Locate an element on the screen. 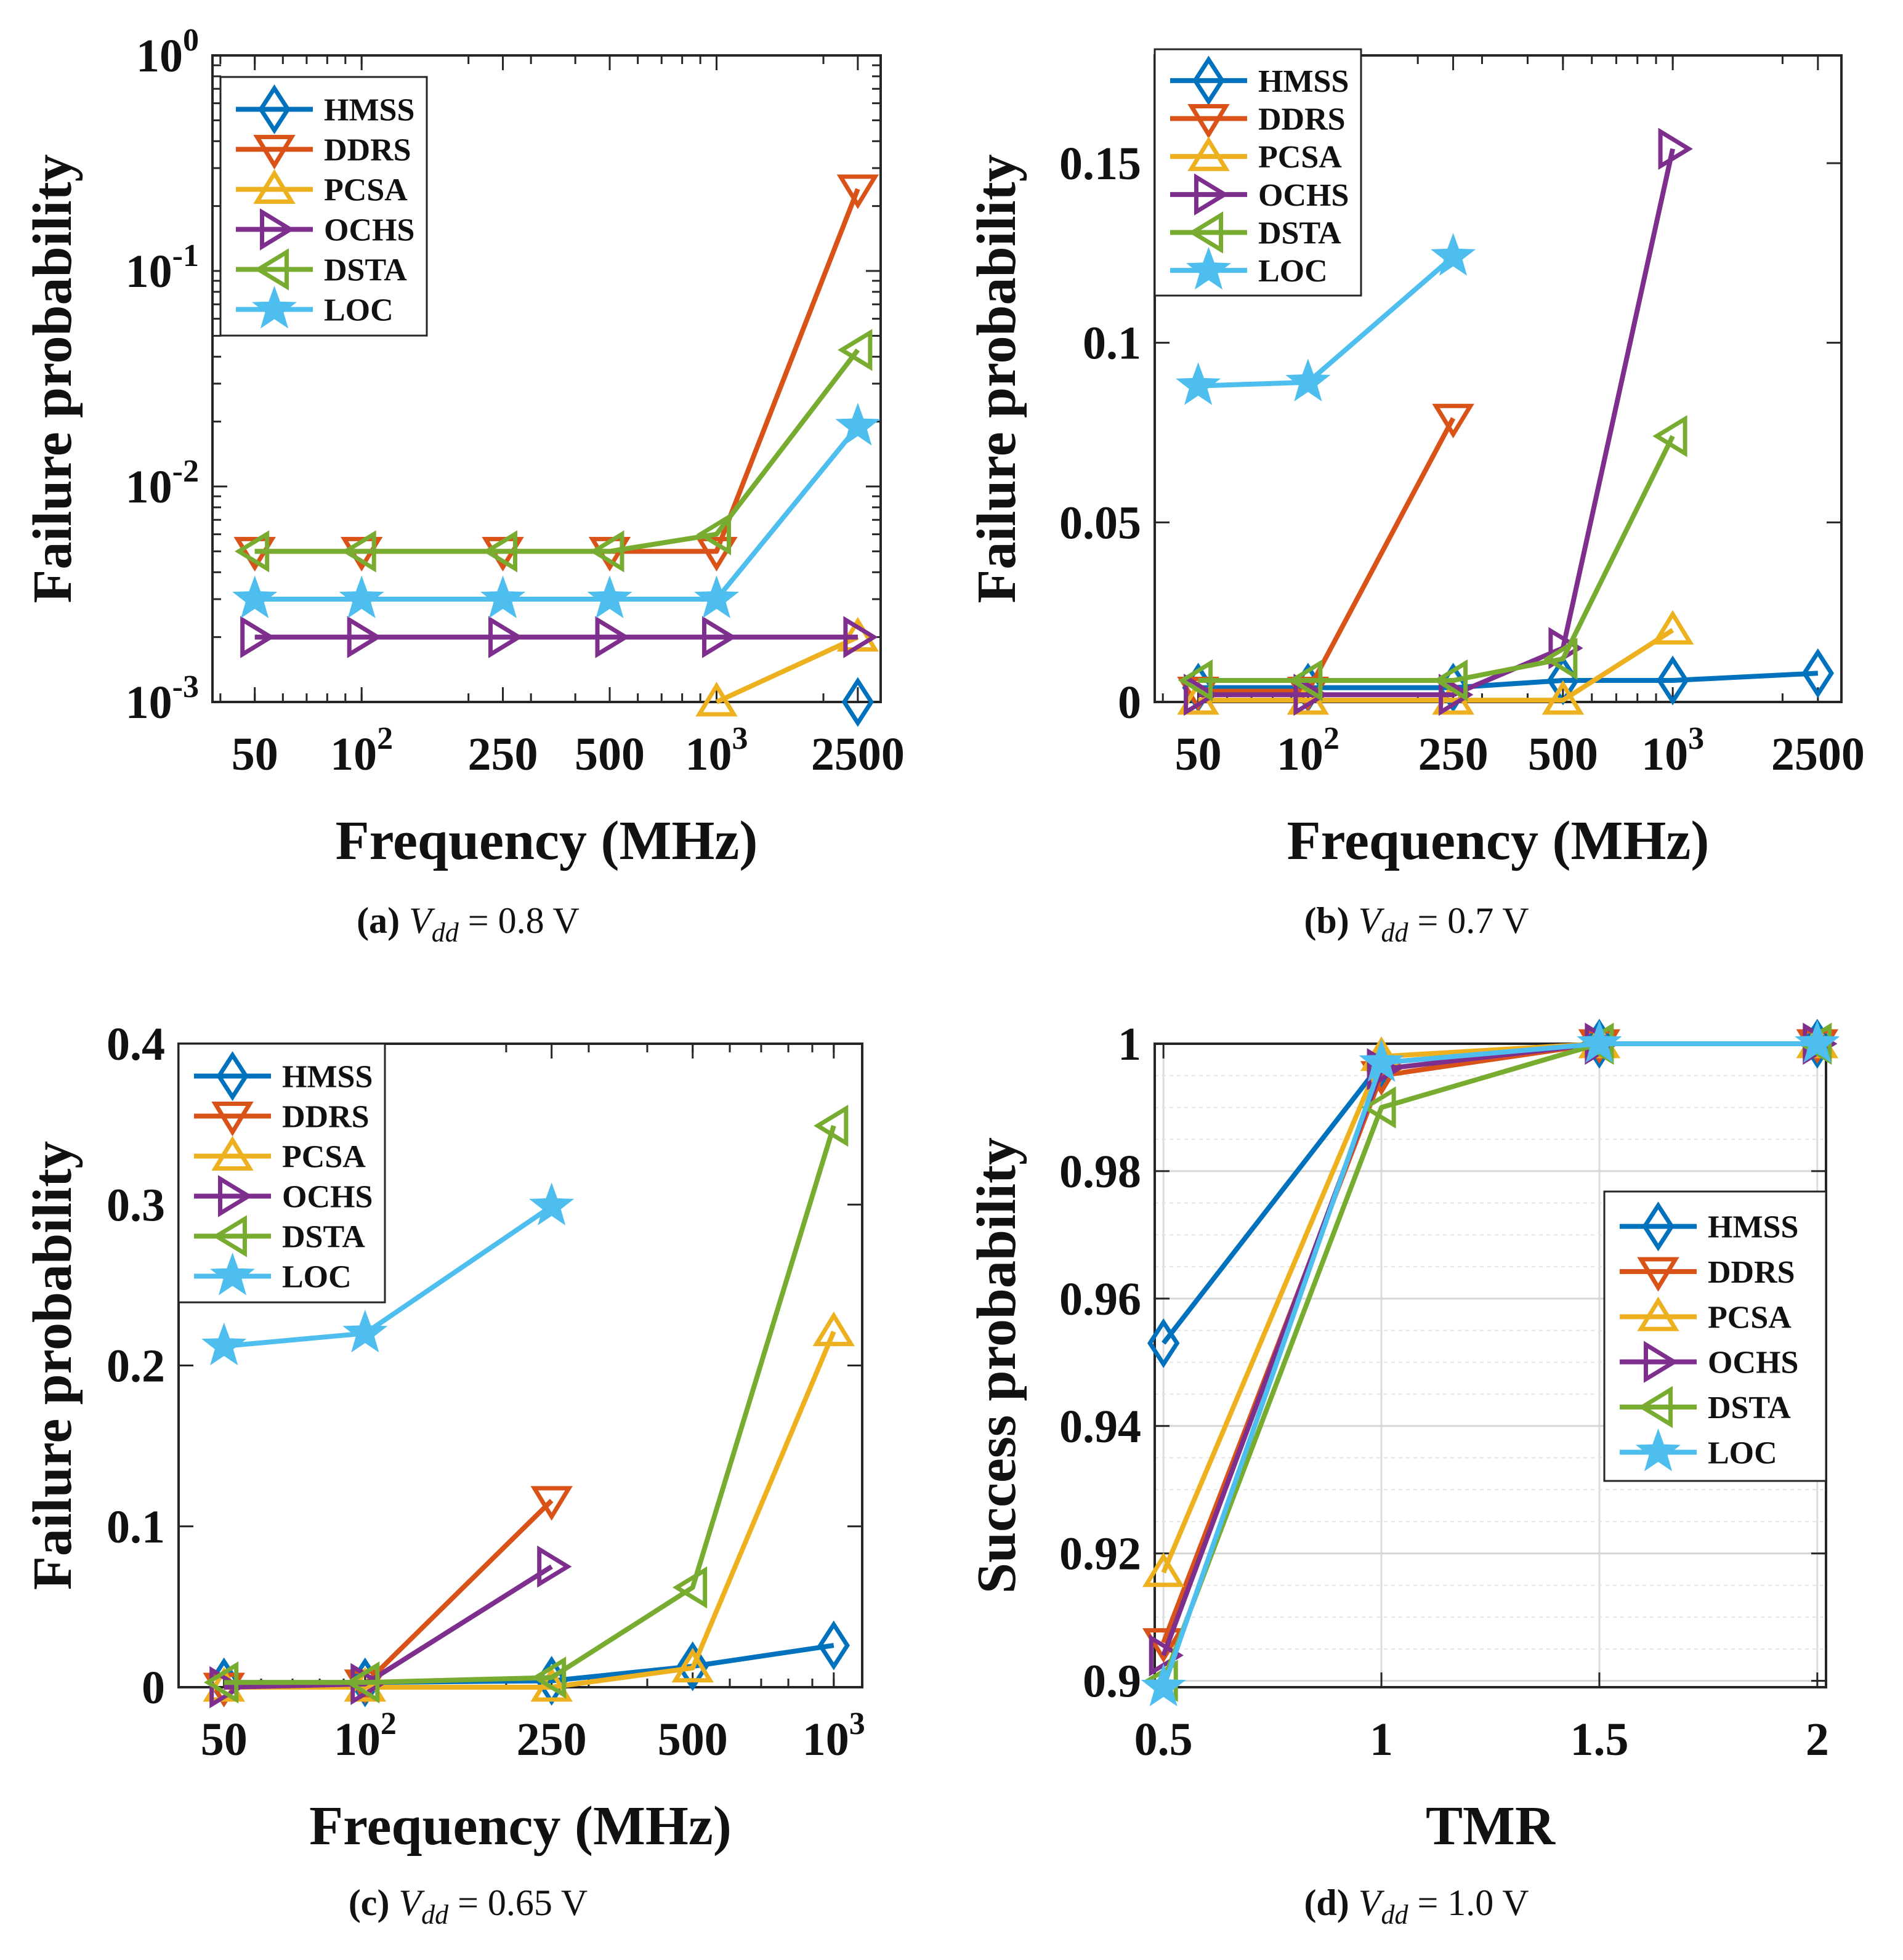 Image resolution: width=1903 pixels, height=1960 pixels. series-line-pcsa is located at coordinates (1436, 665).